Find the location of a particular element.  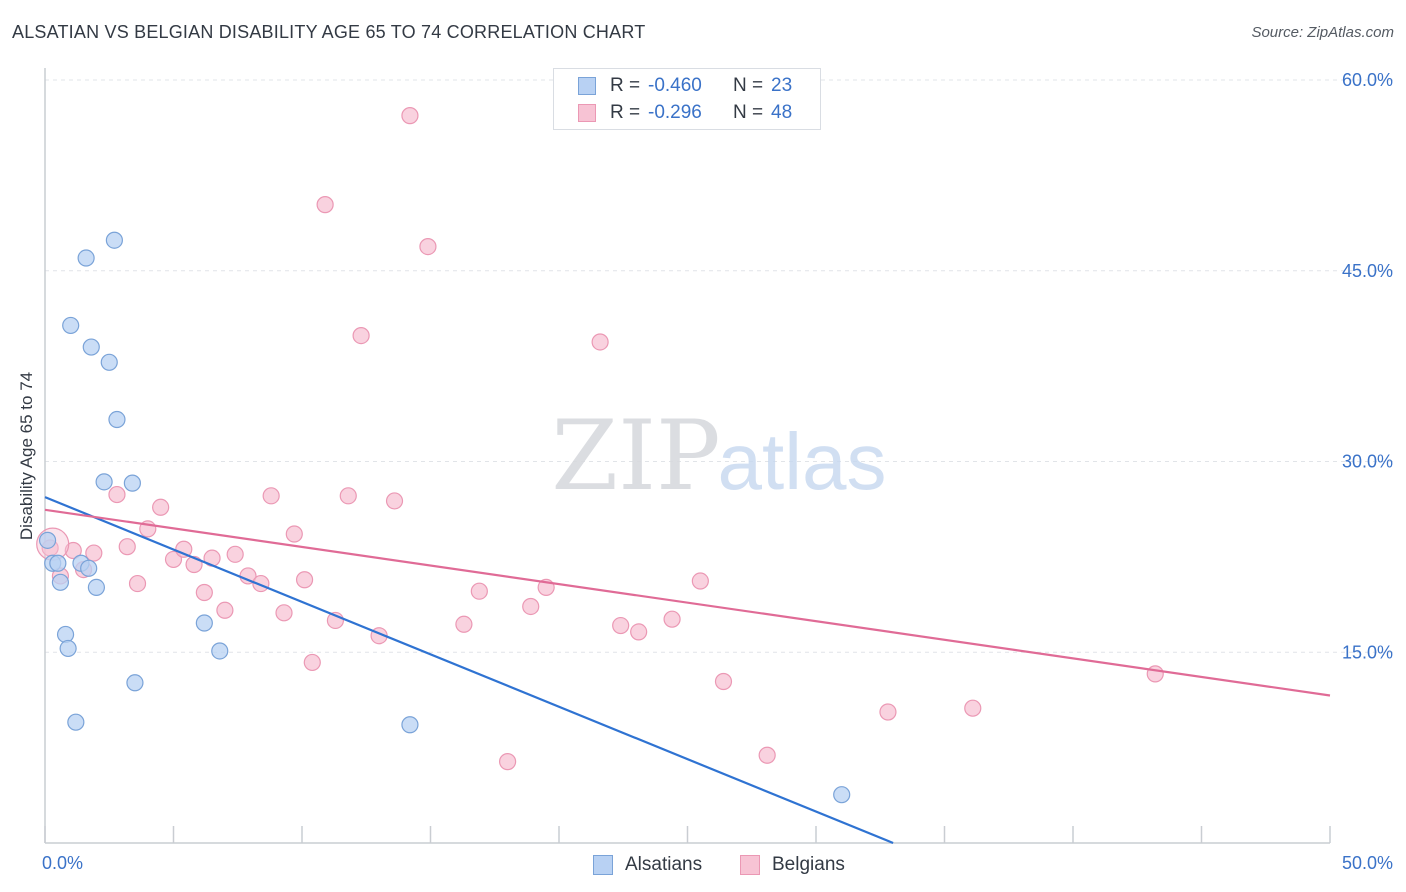

series-legend: Alsatians Belgians is located at coordinates (703, 865).